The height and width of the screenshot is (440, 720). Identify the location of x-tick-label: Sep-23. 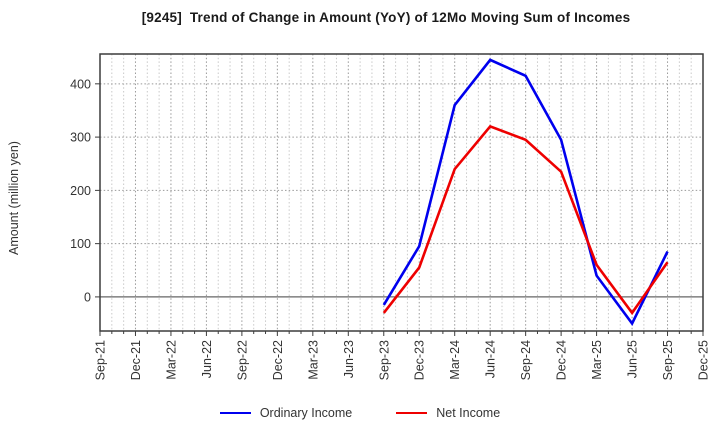
(384, 360).